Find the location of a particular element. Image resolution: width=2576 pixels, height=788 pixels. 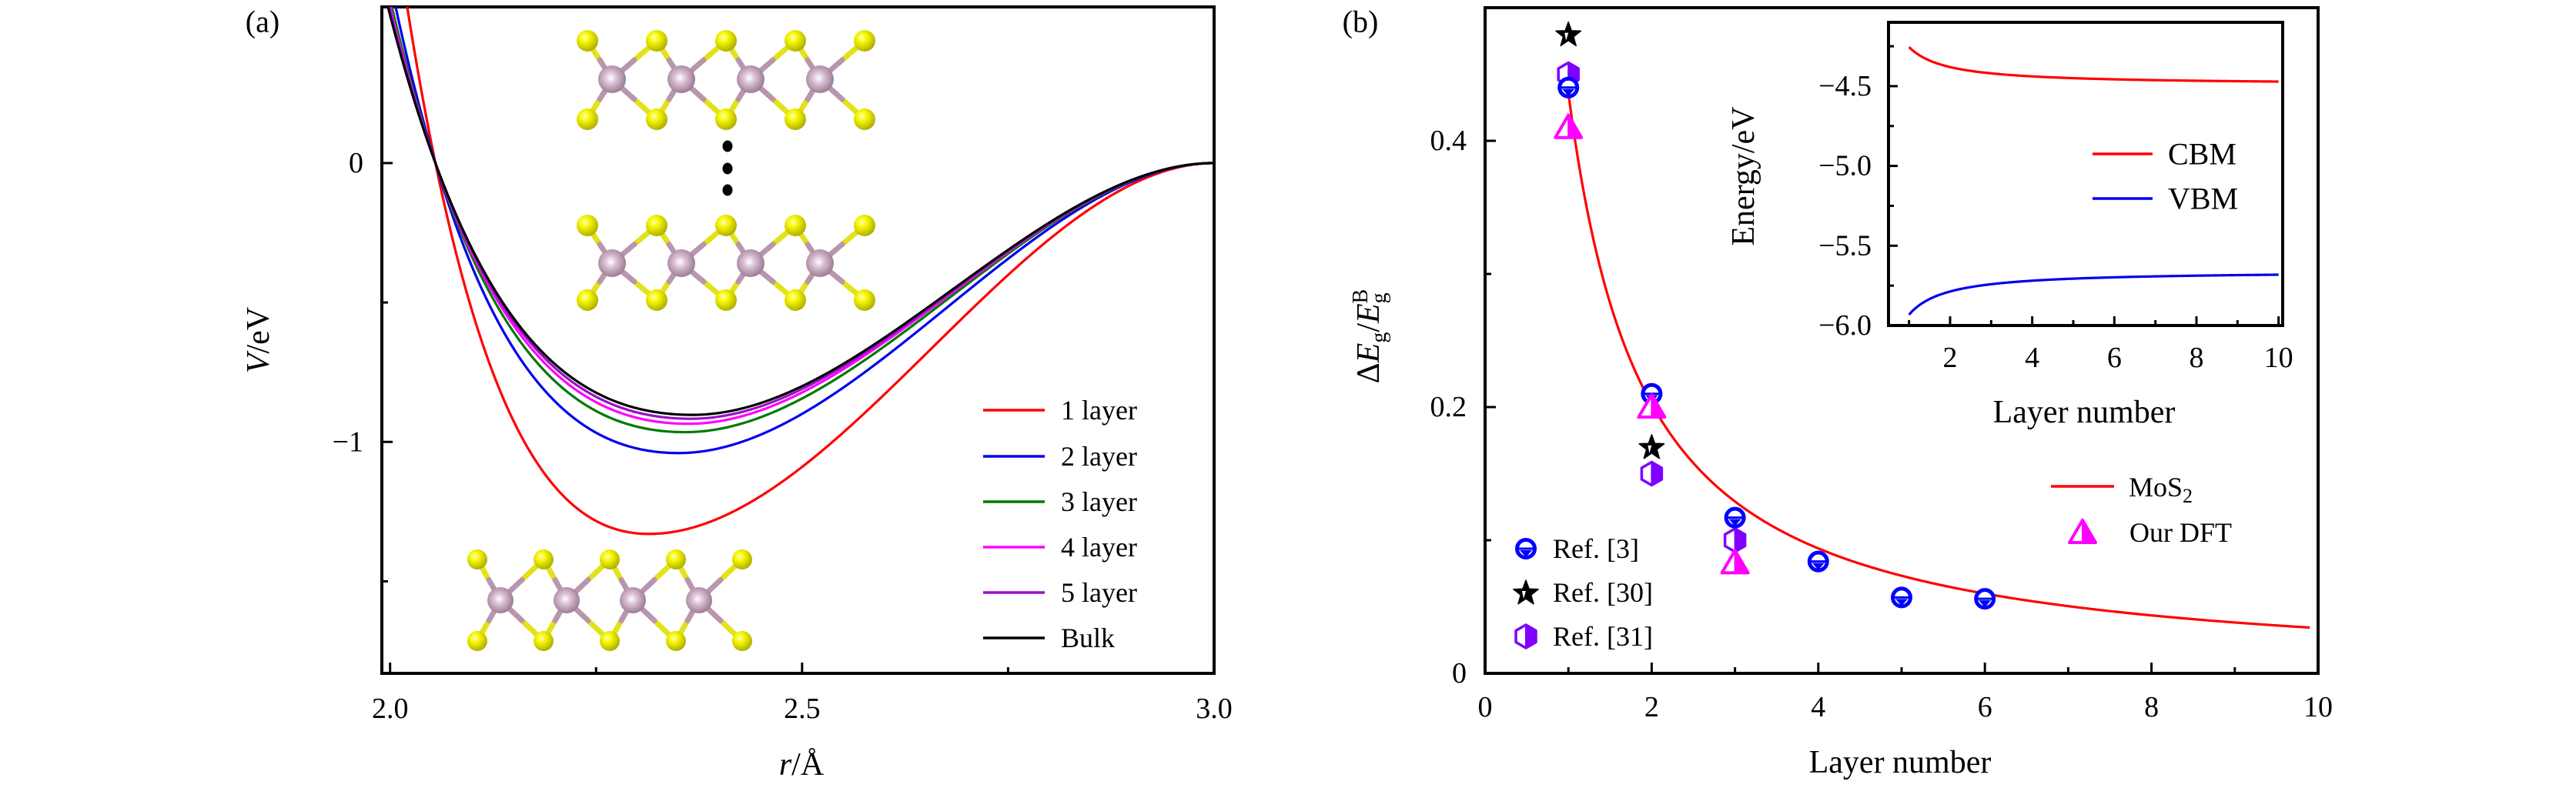

legend-label: 5 layer is located at coordinates (1099, 592).